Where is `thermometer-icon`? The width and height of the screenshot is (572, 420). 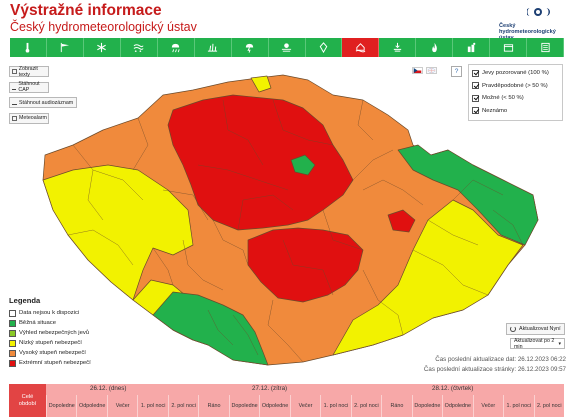
thermometer-icon is located at coordinates (28, 47).